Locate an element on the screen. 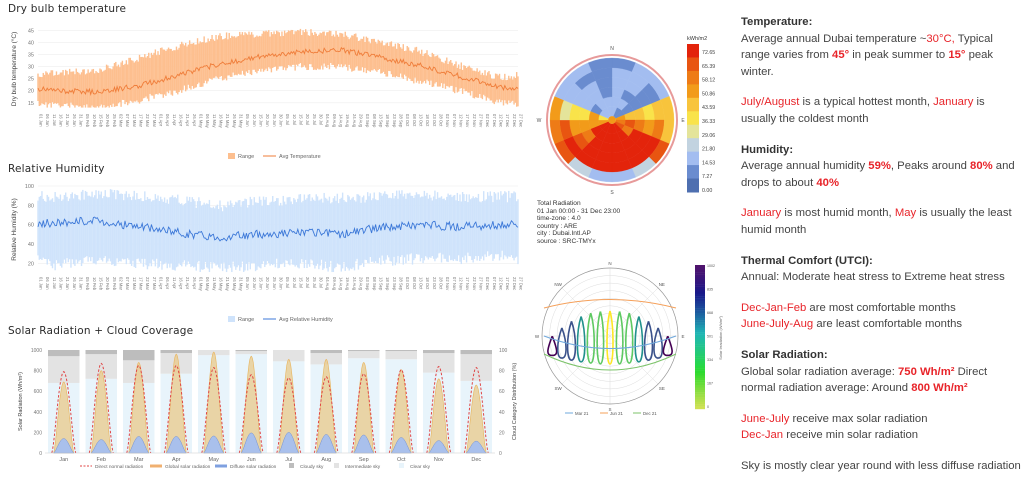  analemma is located at coordinates (667, 346).